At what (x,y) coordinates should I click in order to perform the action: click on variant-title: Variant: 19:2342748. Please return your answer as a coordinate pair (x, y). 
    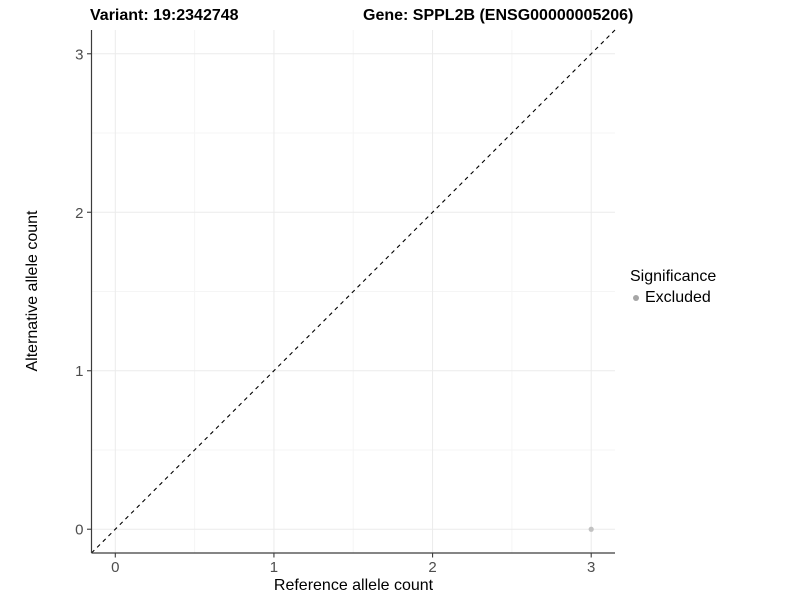
    Looking at the image, I should click on (164, 15).